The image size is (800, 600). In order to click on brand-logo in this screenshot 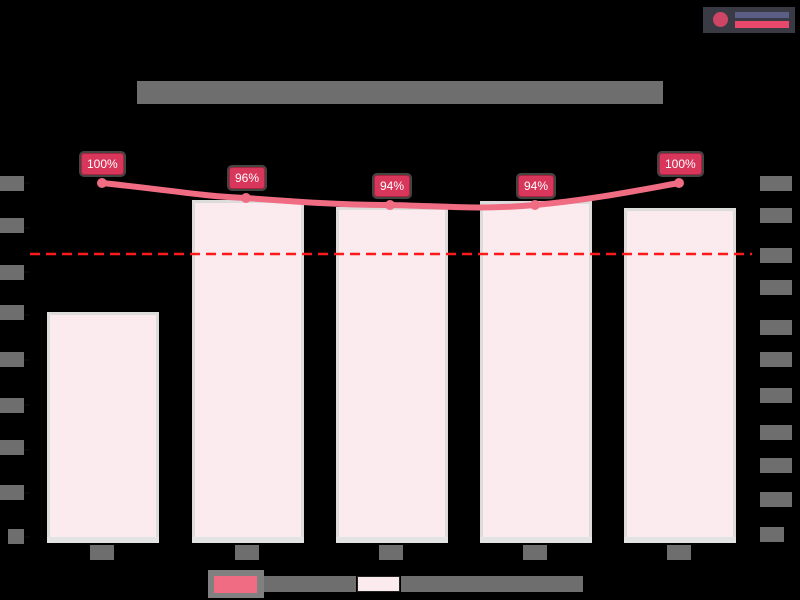, I will do `click(749, 20)`.